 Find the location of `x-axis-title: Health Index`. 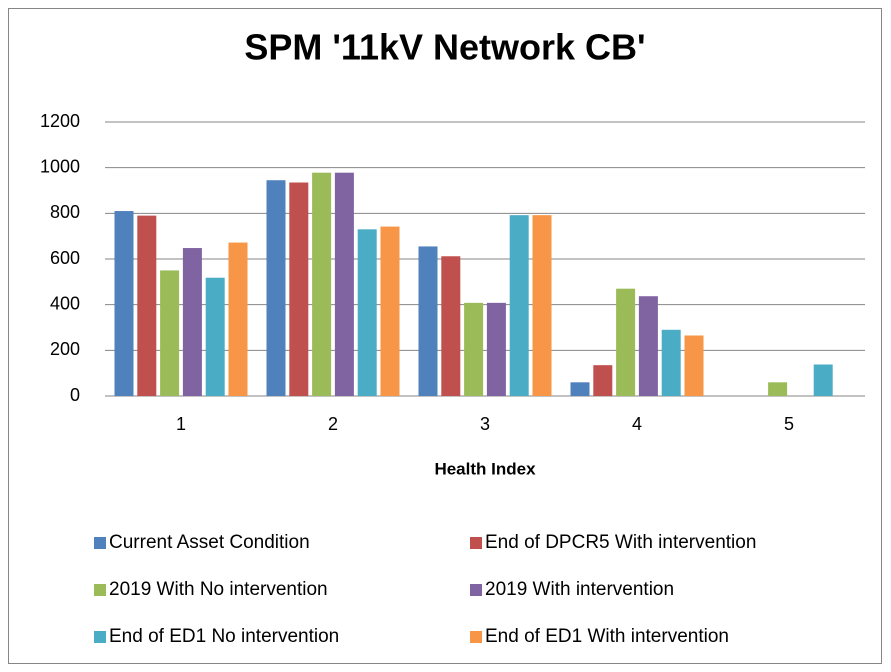

x-axis-title: Health Index is located at coordinates (485, 468).